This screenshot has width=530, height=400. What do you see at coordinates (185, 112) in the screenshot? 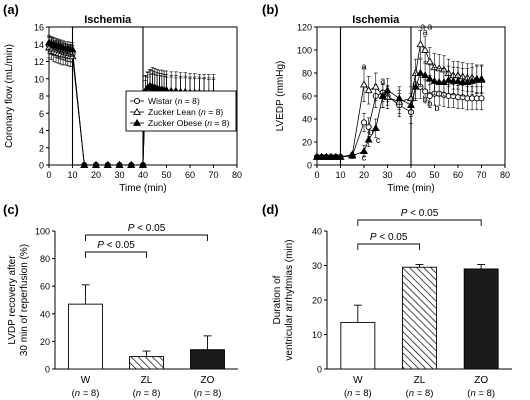
I see `legend-entry: Zucker Lean (n = 8)` at bounding box center [185, 112].